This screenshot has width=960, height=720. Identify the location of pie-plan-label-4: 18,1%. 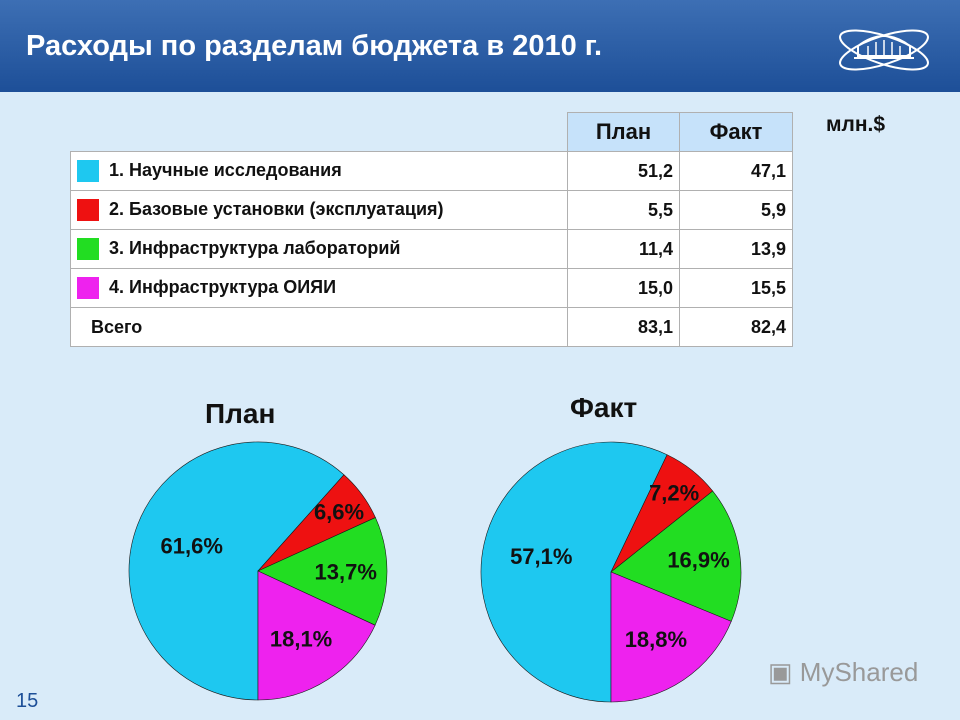
(301, 638).